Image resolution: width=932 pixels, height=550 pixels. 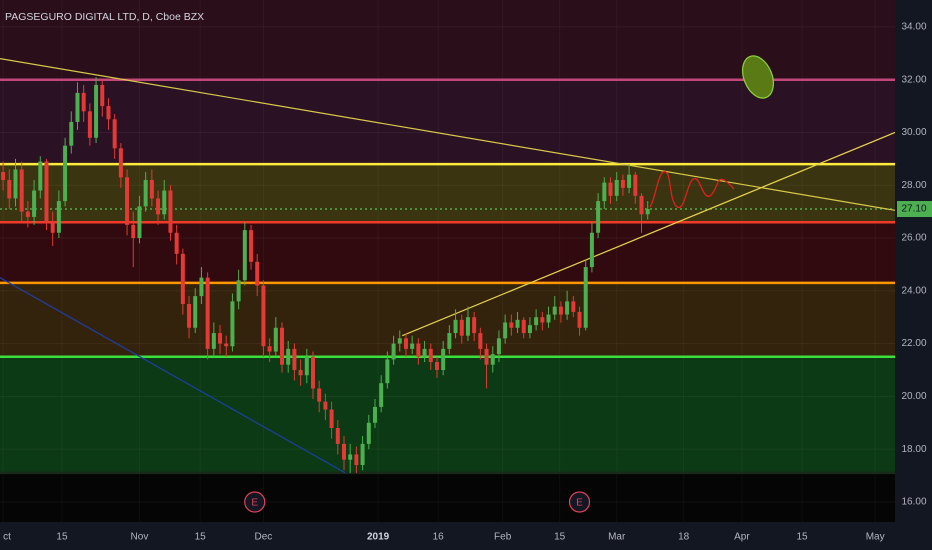 I want to click on y-tick-label: 28.00, so click(x=913, y=185).